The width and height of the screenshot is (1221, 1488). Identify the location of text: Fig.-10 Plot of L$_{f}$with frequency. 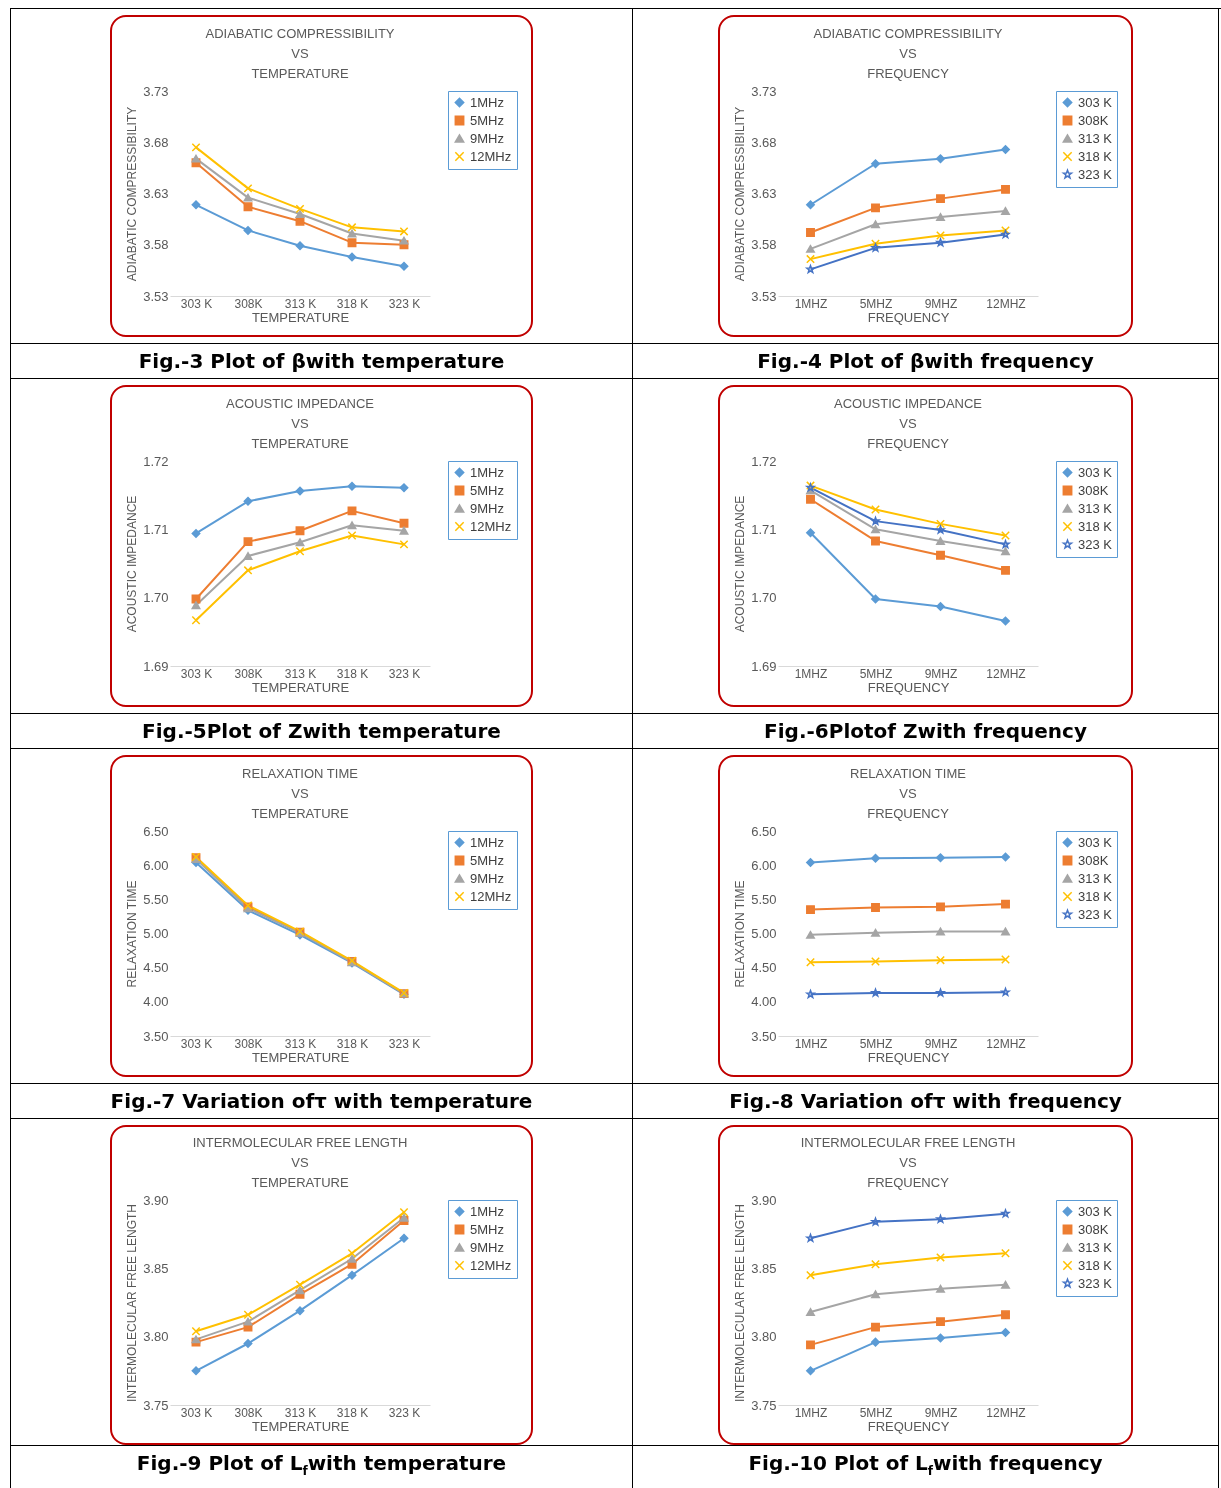
(925, 1466).